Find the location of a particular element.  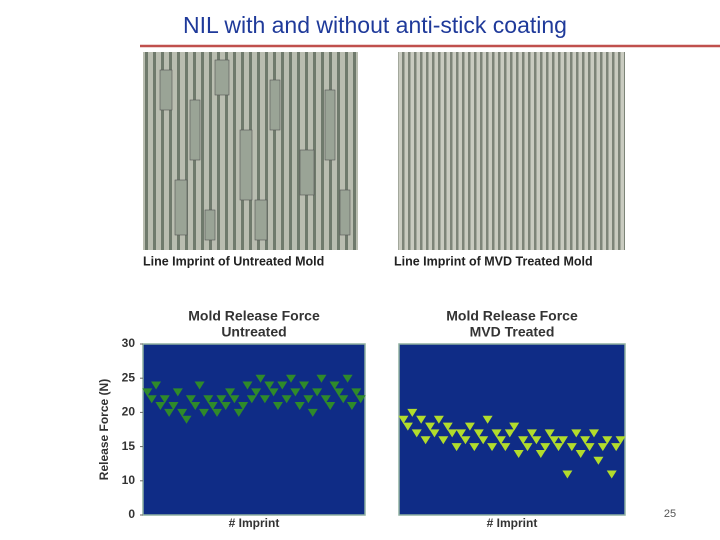

defects is located at coordinates (255, 150).